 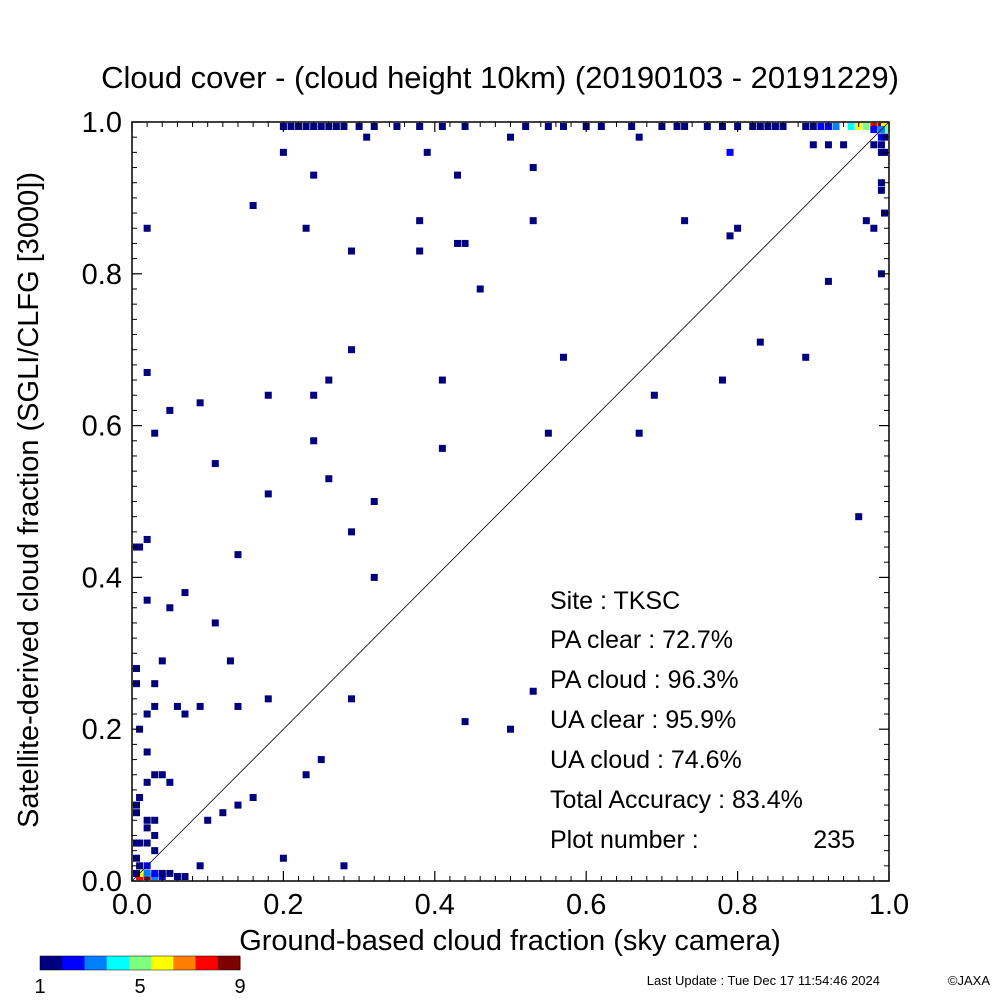 I want to click on x-tick-label: 1.0, so click(x=889, y=905).